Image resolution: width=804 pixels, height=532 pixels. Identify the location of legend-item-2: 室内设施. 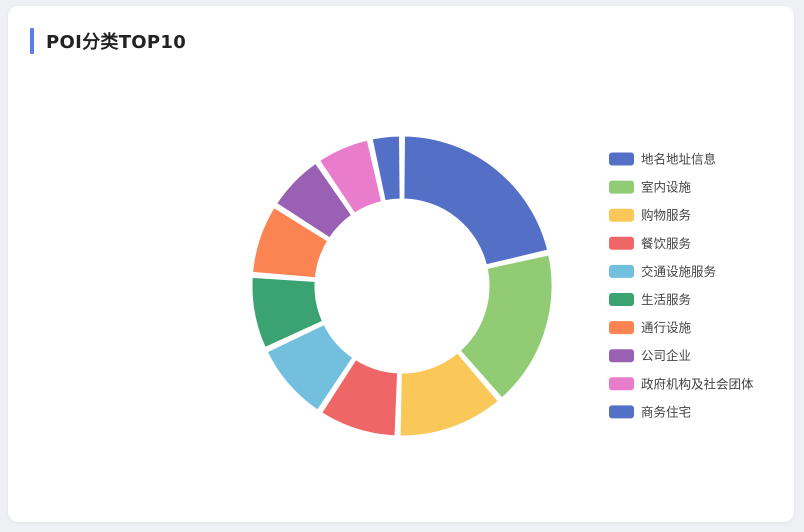
(650, 187).